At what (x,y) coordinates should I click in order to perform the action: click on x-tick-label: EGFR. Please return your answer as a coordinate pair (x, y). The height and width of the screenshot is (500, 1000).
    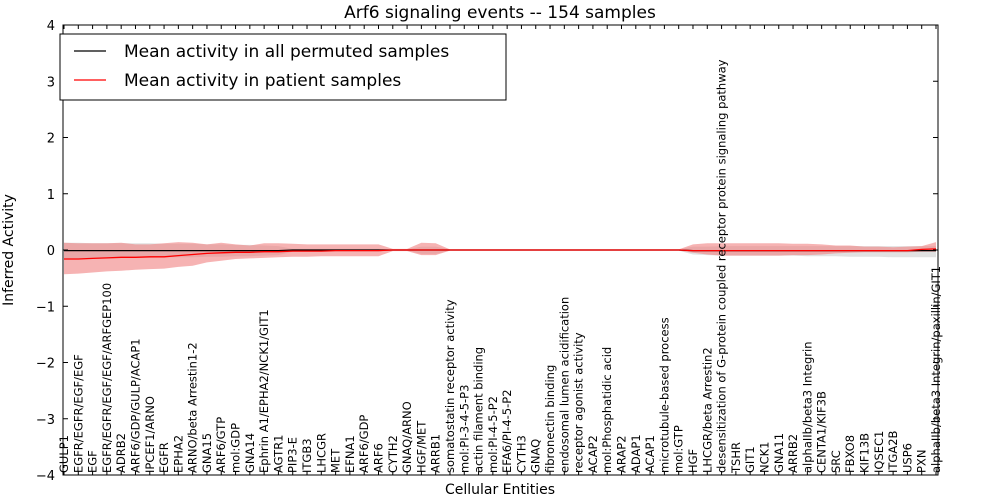
    Looking at the image, I should click on (164, 457).